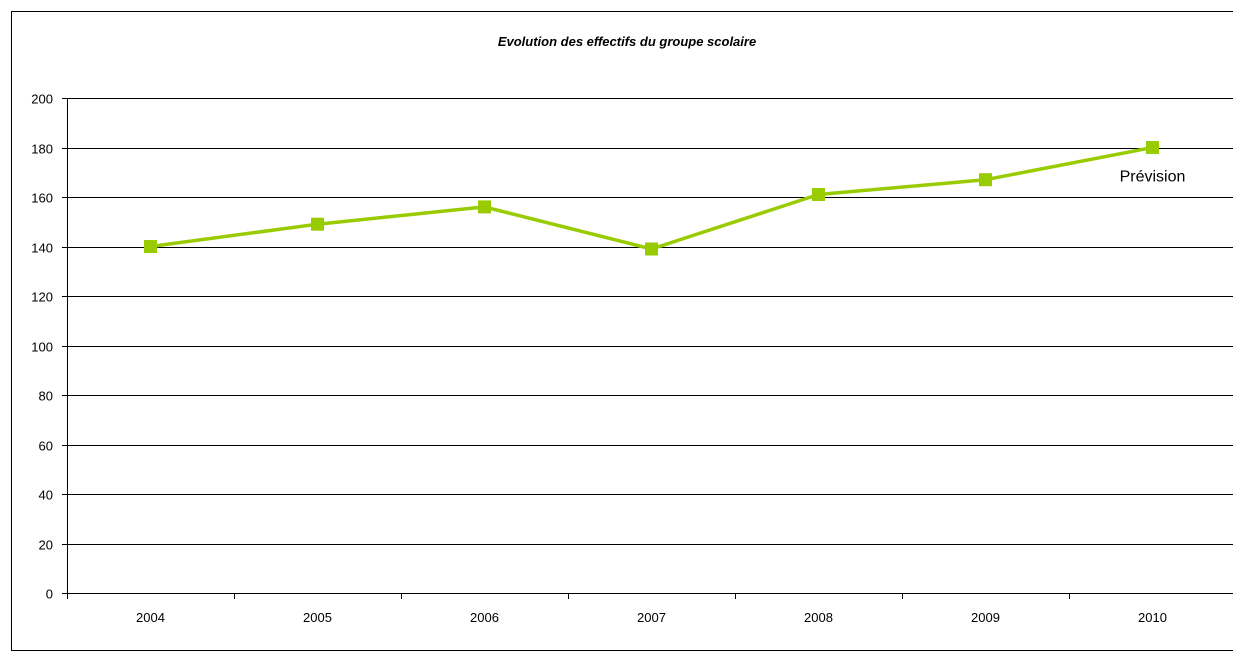  I want to click on data-point-2006, so click(484, 207).